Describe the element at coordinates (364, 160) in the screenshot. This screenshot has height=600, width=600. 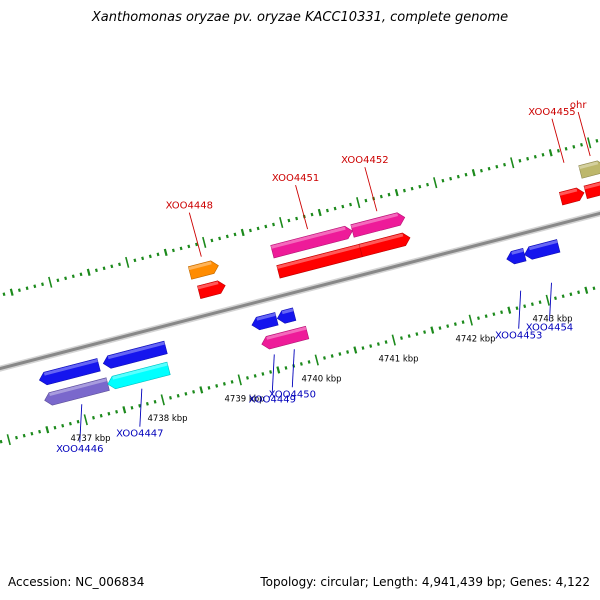
I see `gene-label: XOO4452` at that location.